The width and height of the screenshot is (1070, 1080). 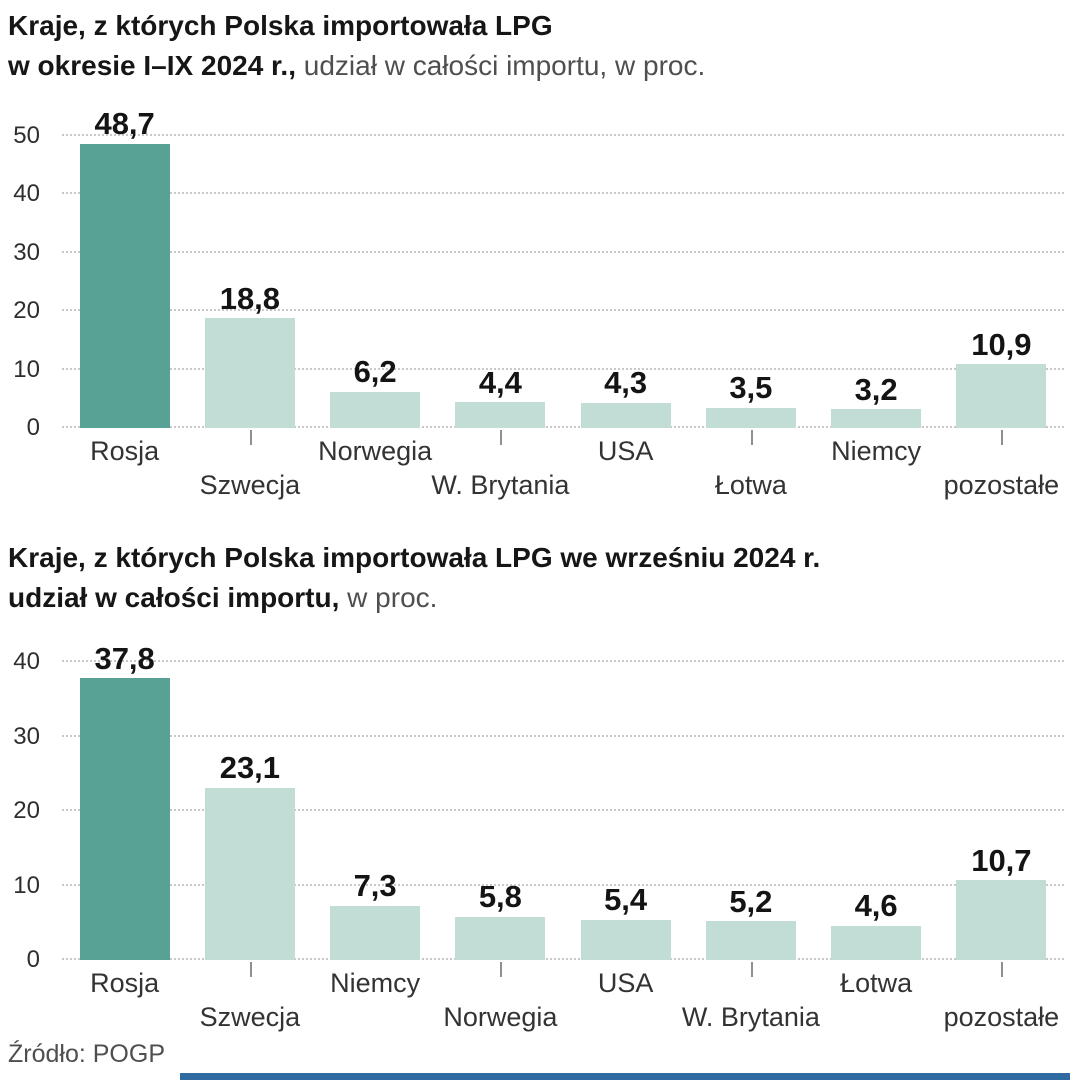 I want to click on bar-group: 5,8, so click(x=500, y=811).